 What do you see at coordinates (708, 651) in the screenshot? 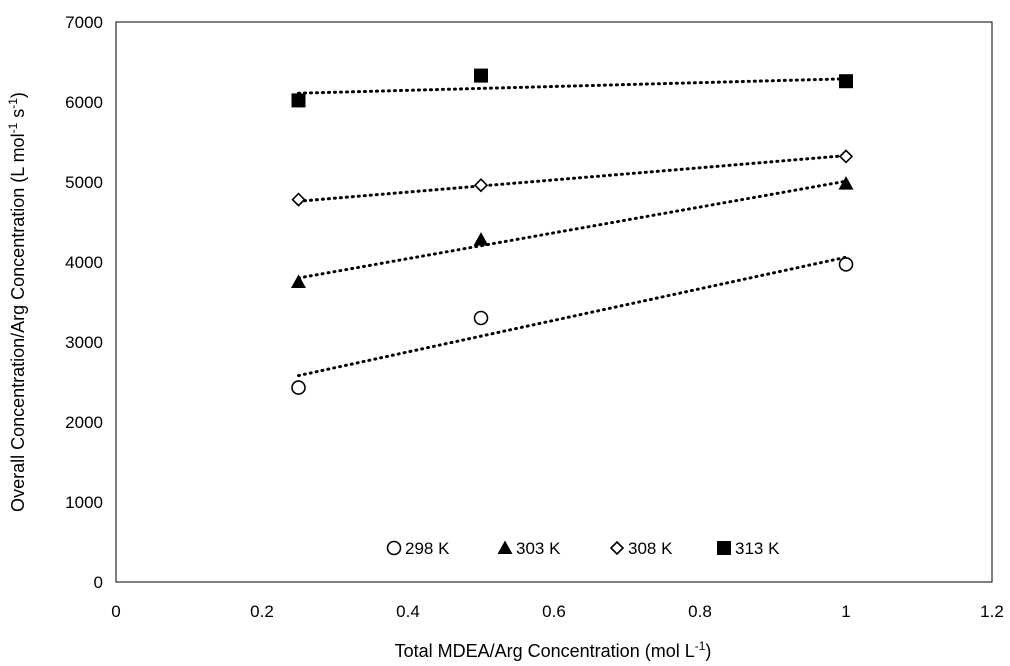
I see `x-axis-title-end: )` at bounding box center [708, 651].